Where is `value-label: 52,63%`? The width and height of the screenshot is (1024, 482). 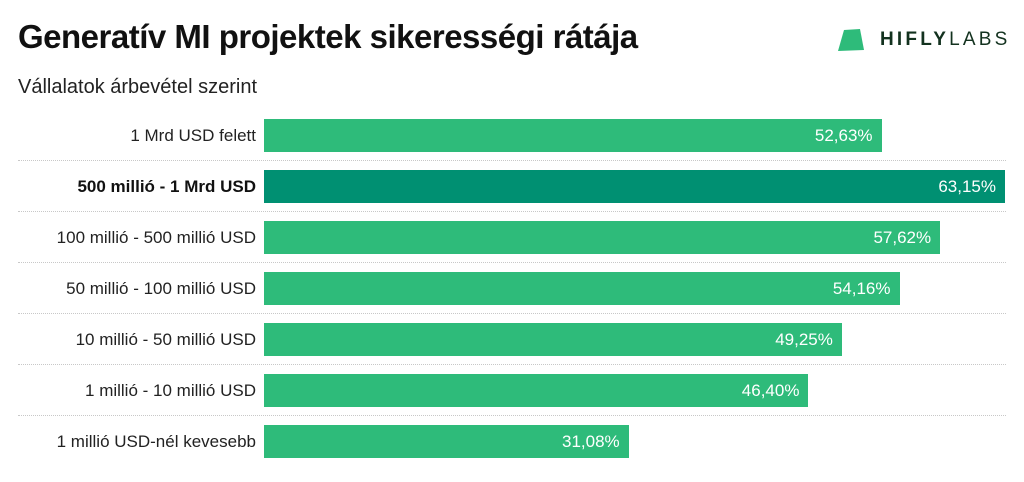
value-label: 52,63% is located at coordinates (843, 135).